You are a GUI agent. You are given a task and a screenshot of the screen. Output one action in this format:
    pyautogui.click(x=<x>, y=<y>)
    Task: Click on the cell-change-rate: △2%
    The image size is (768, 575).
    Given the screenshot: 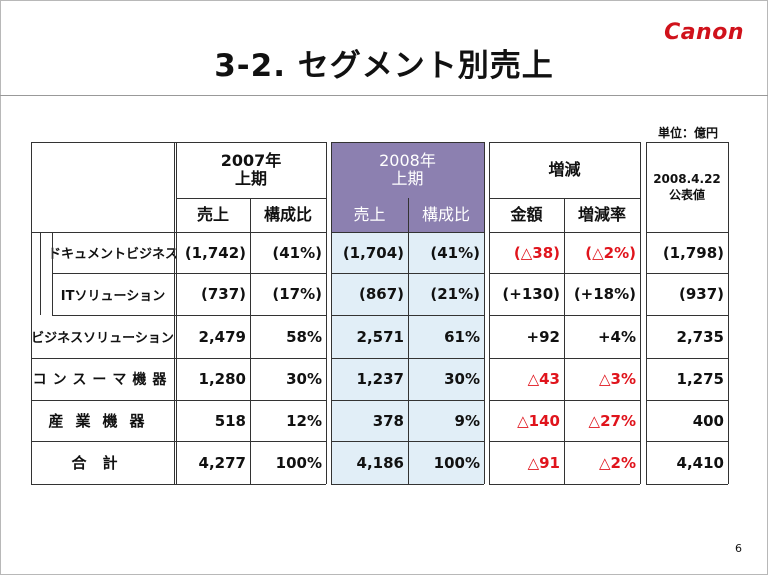 What is the action you would take?
    pyautogui.click(x=617, y=462)
    